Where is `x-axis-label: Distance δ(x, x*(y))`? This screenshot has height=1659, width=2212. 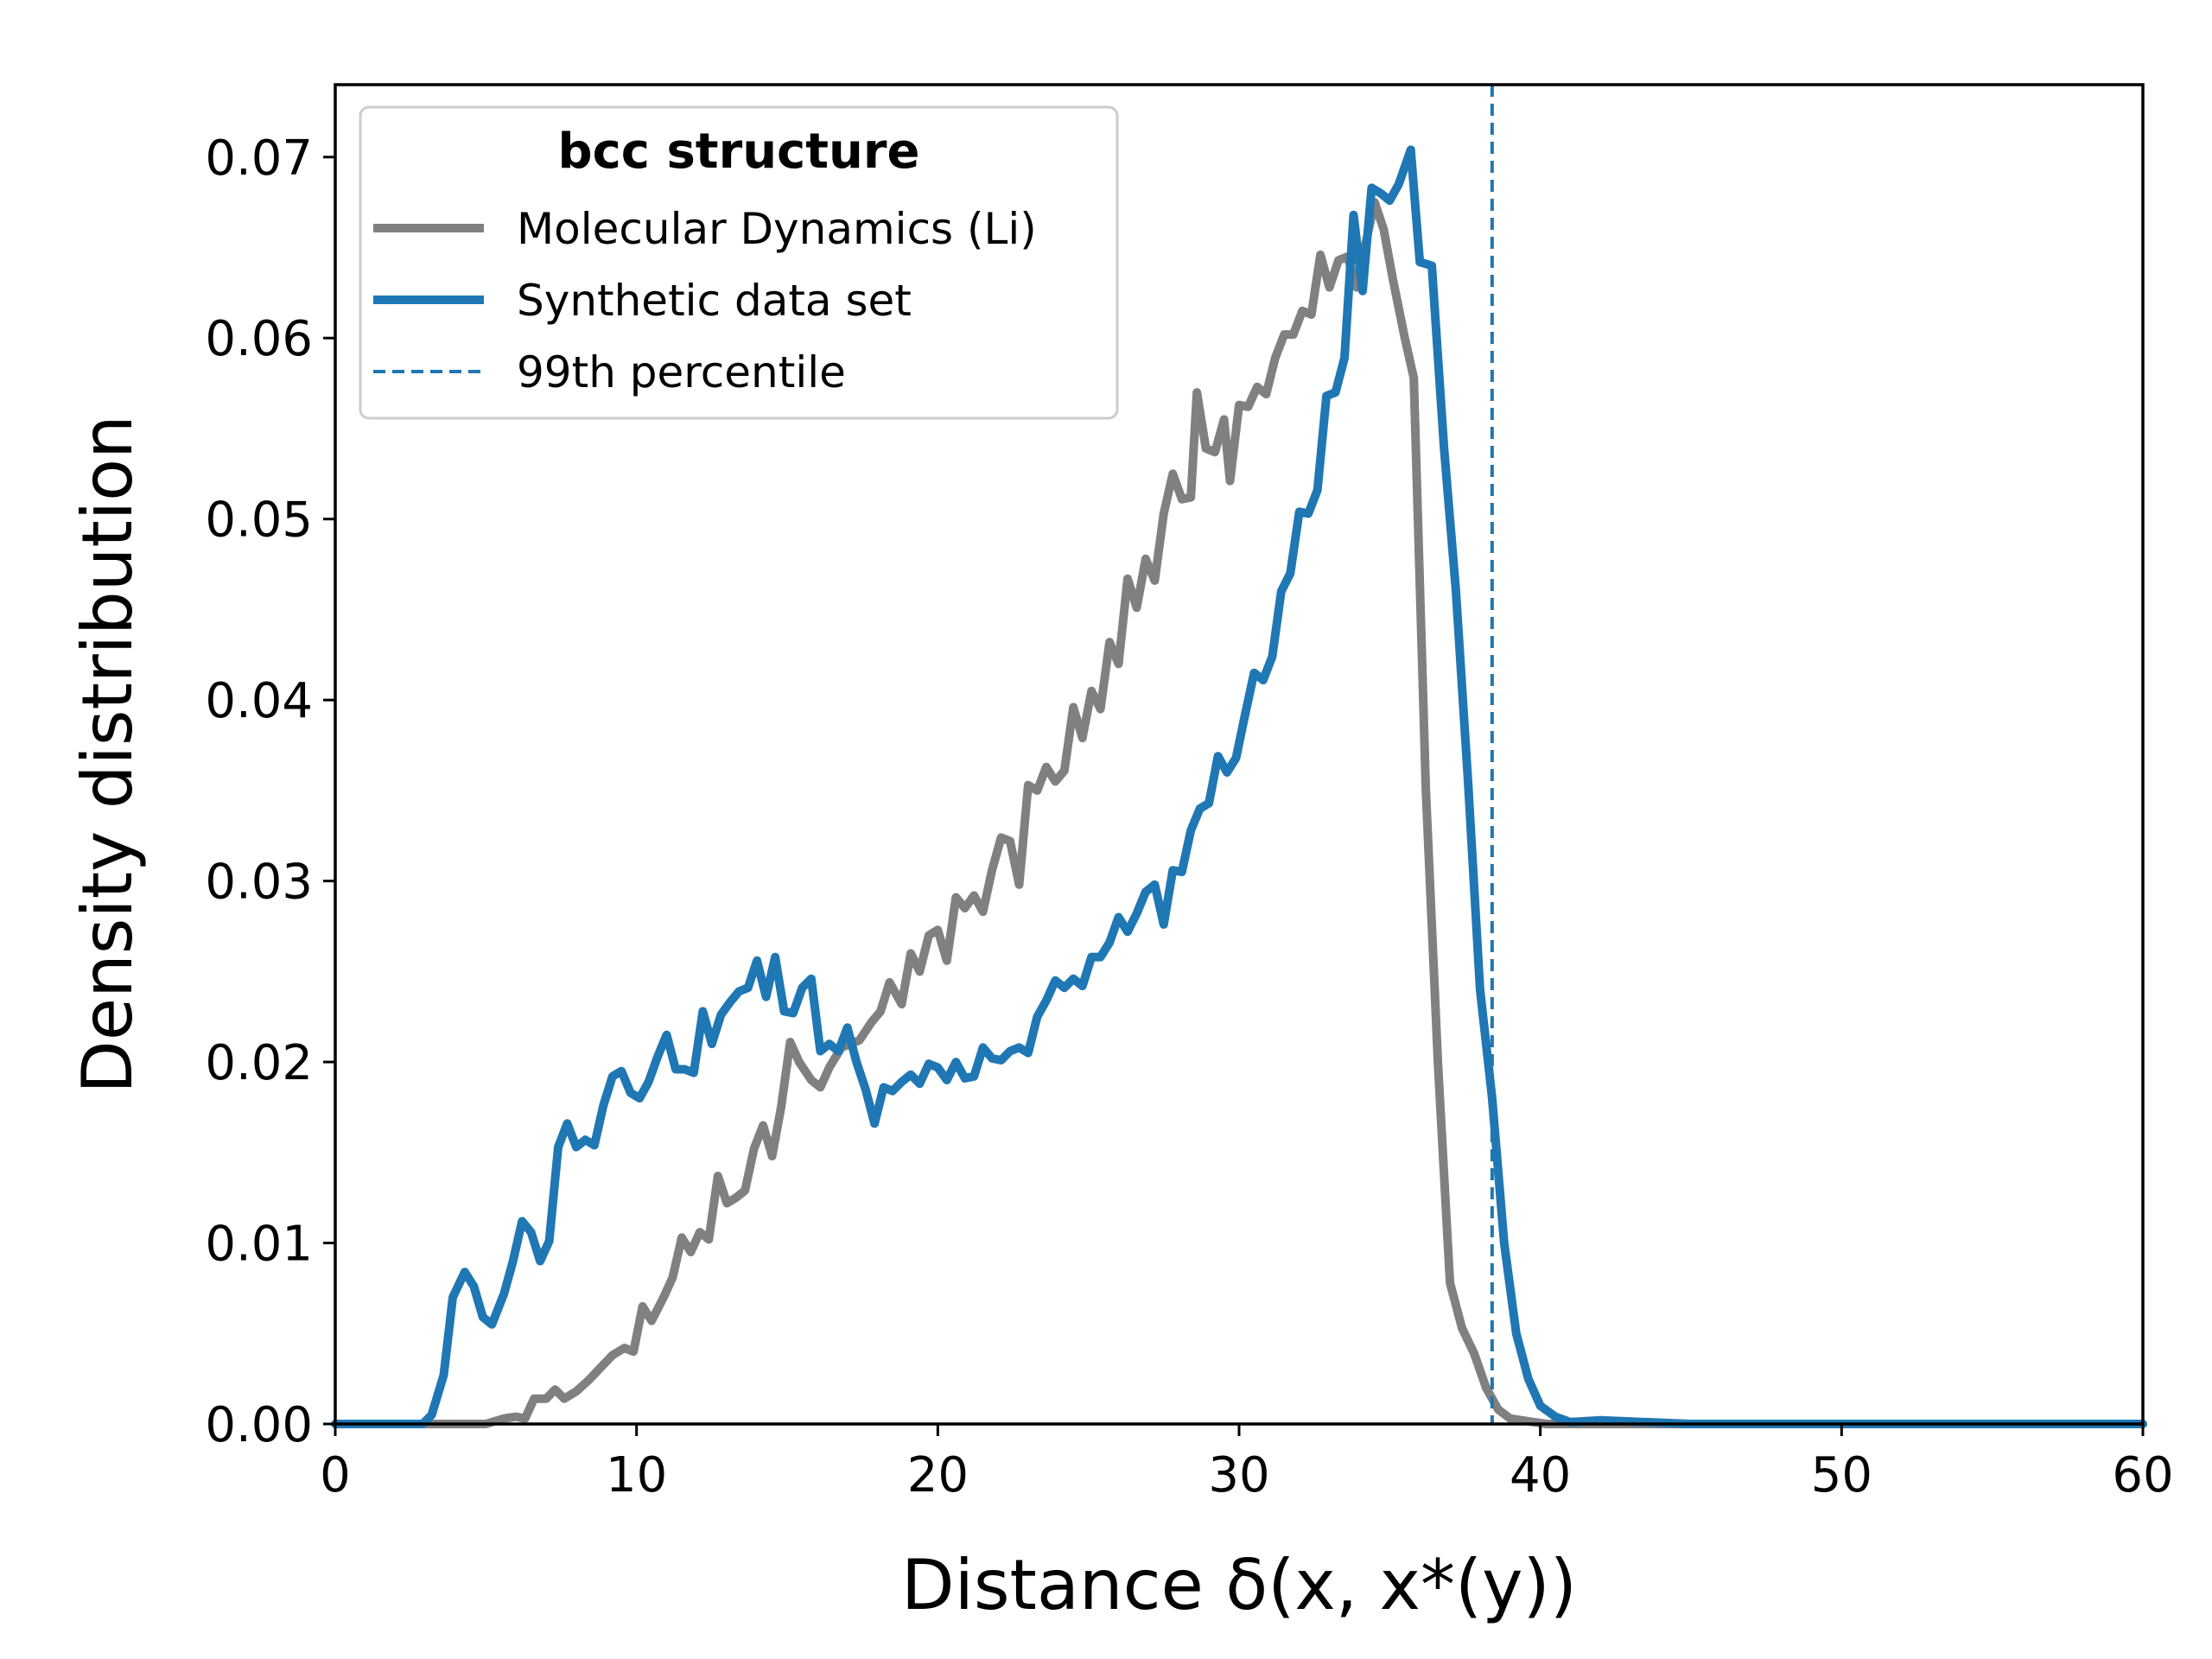 x-axis-label: Distance δ(x, x*(y)) is located at coordinates (1239, 1585).